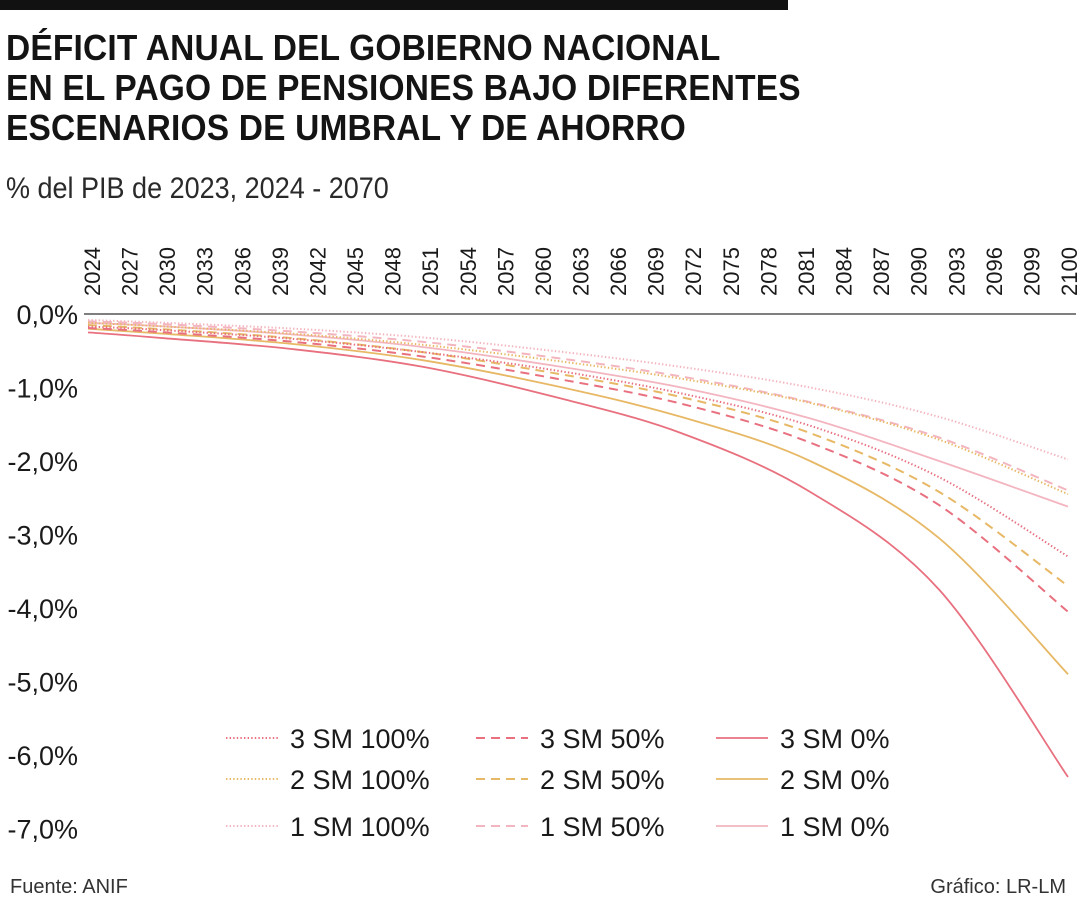 The height and width of the screenshot is (900, 1080). Describe the element at coordinates (42, 756) in the screenshot. I see `y-tick-label: -6,0%` at that location.